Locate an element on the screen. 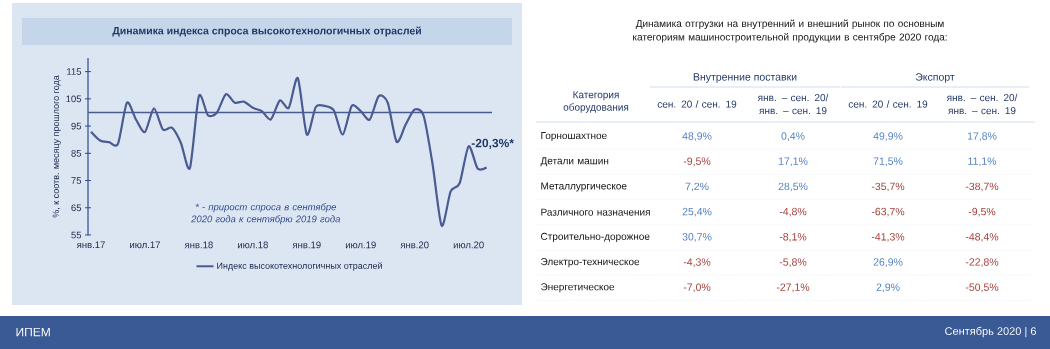  x-tick-label: июл.20 is located at coordinates (468, 245).